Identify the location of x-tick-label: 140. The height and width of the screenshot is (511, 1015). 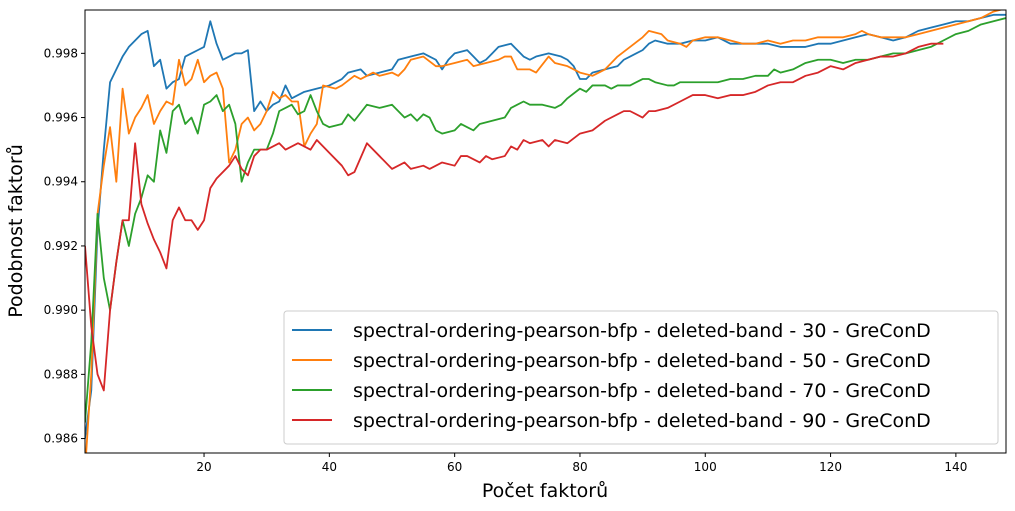
(955, 467).